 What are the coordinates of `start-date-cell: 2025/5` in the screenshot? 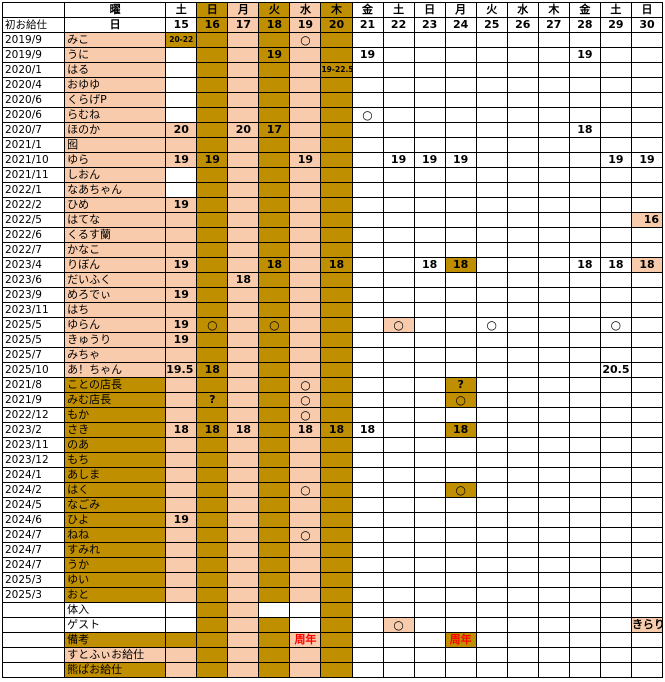 It's located at (33, 325).